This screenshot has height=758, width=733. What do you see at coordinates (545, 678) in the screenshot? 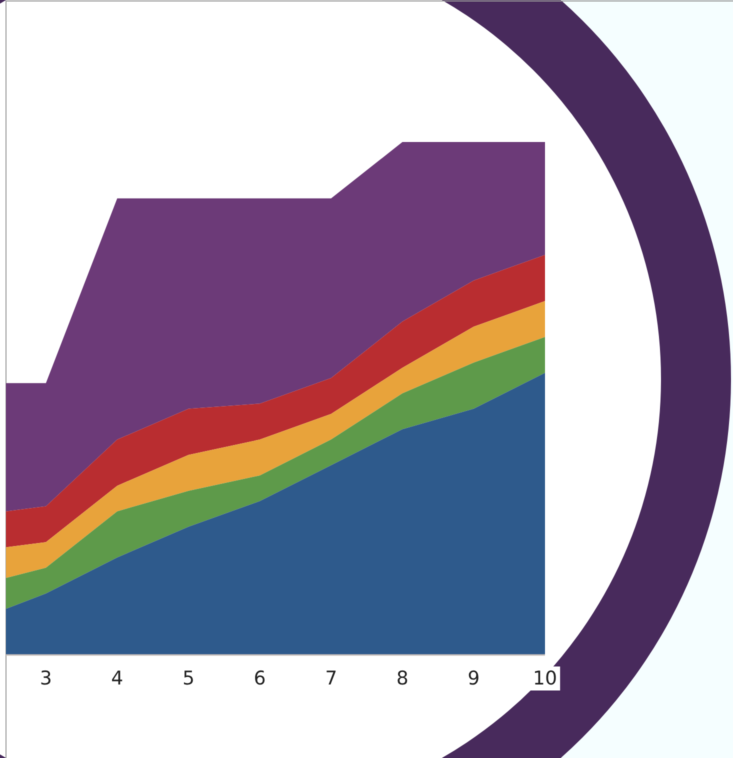
I see `x-tick-label: 10` at bounding box center [545, 678].